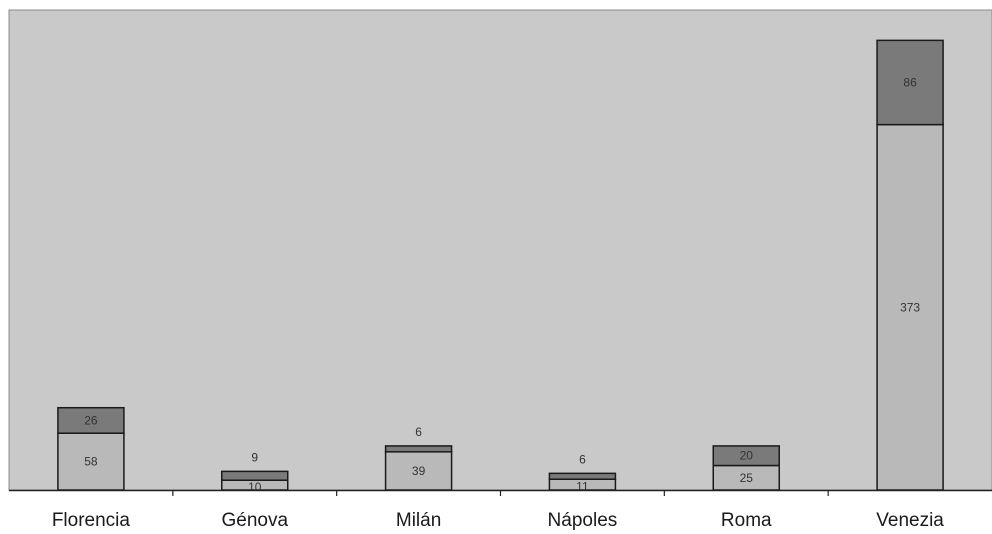 This screenshot has width=992, height=534. What do you see at coordinates (418, 449) in the screenshot?
I see `bar-segment-milán-series-2` at bounding box center [418, 449].